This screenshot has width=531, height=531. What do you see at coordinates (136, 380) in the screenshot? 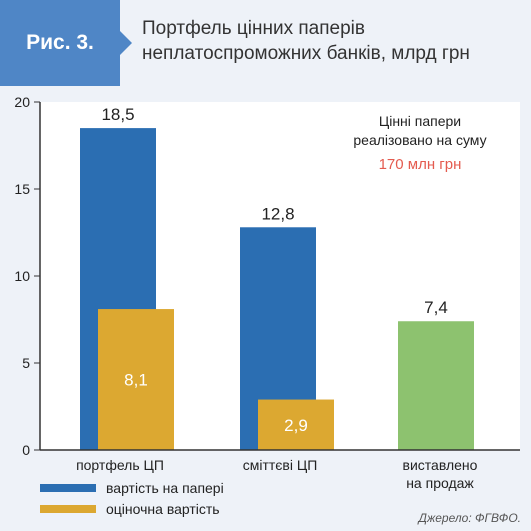
I see `data-label-estimated: 8,1` at bounding box center [136, 380].